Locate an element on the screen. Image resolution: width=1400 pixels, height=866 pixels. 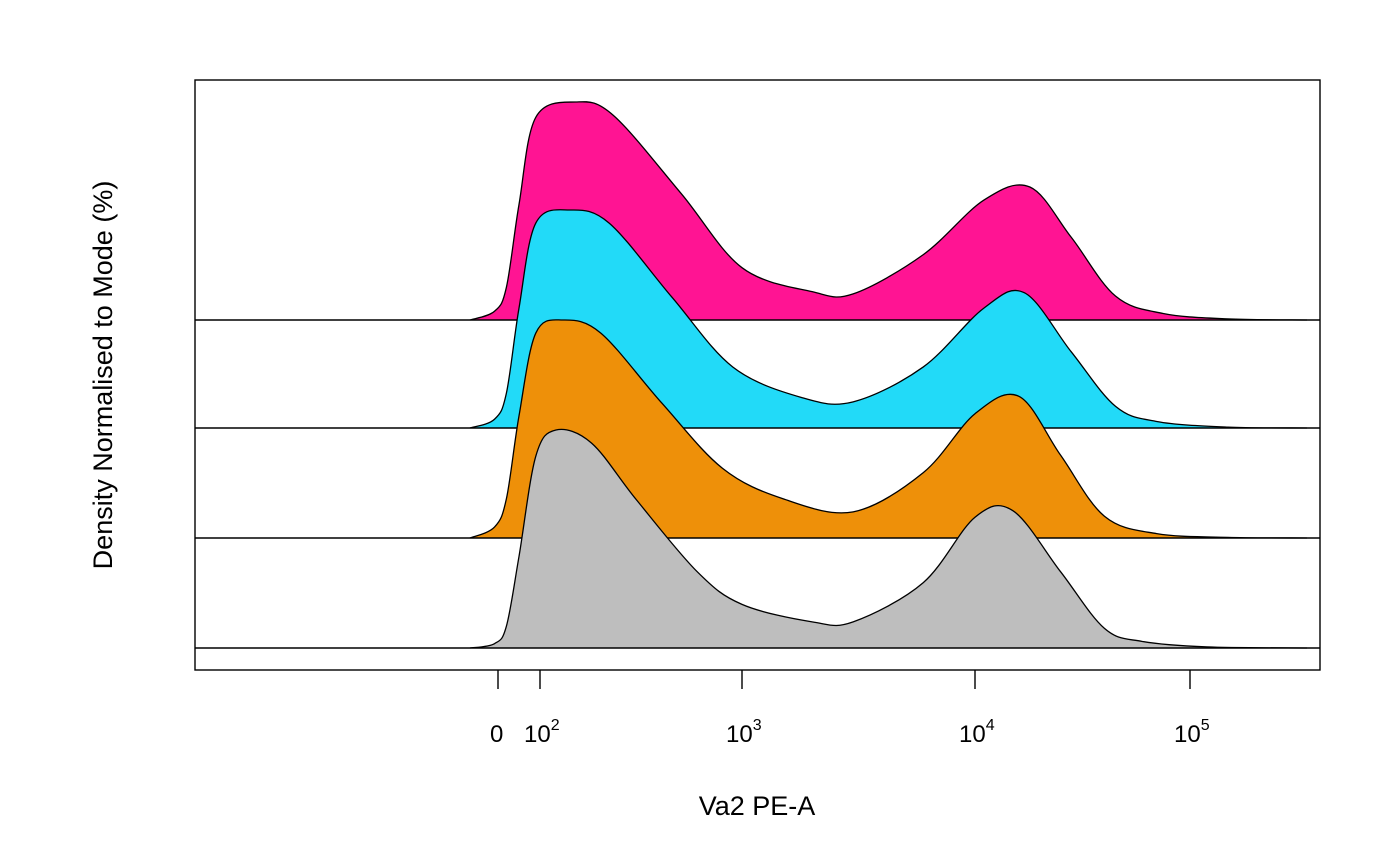
x-tick-label: 10⁵ is located at coordinates (1192, 732).